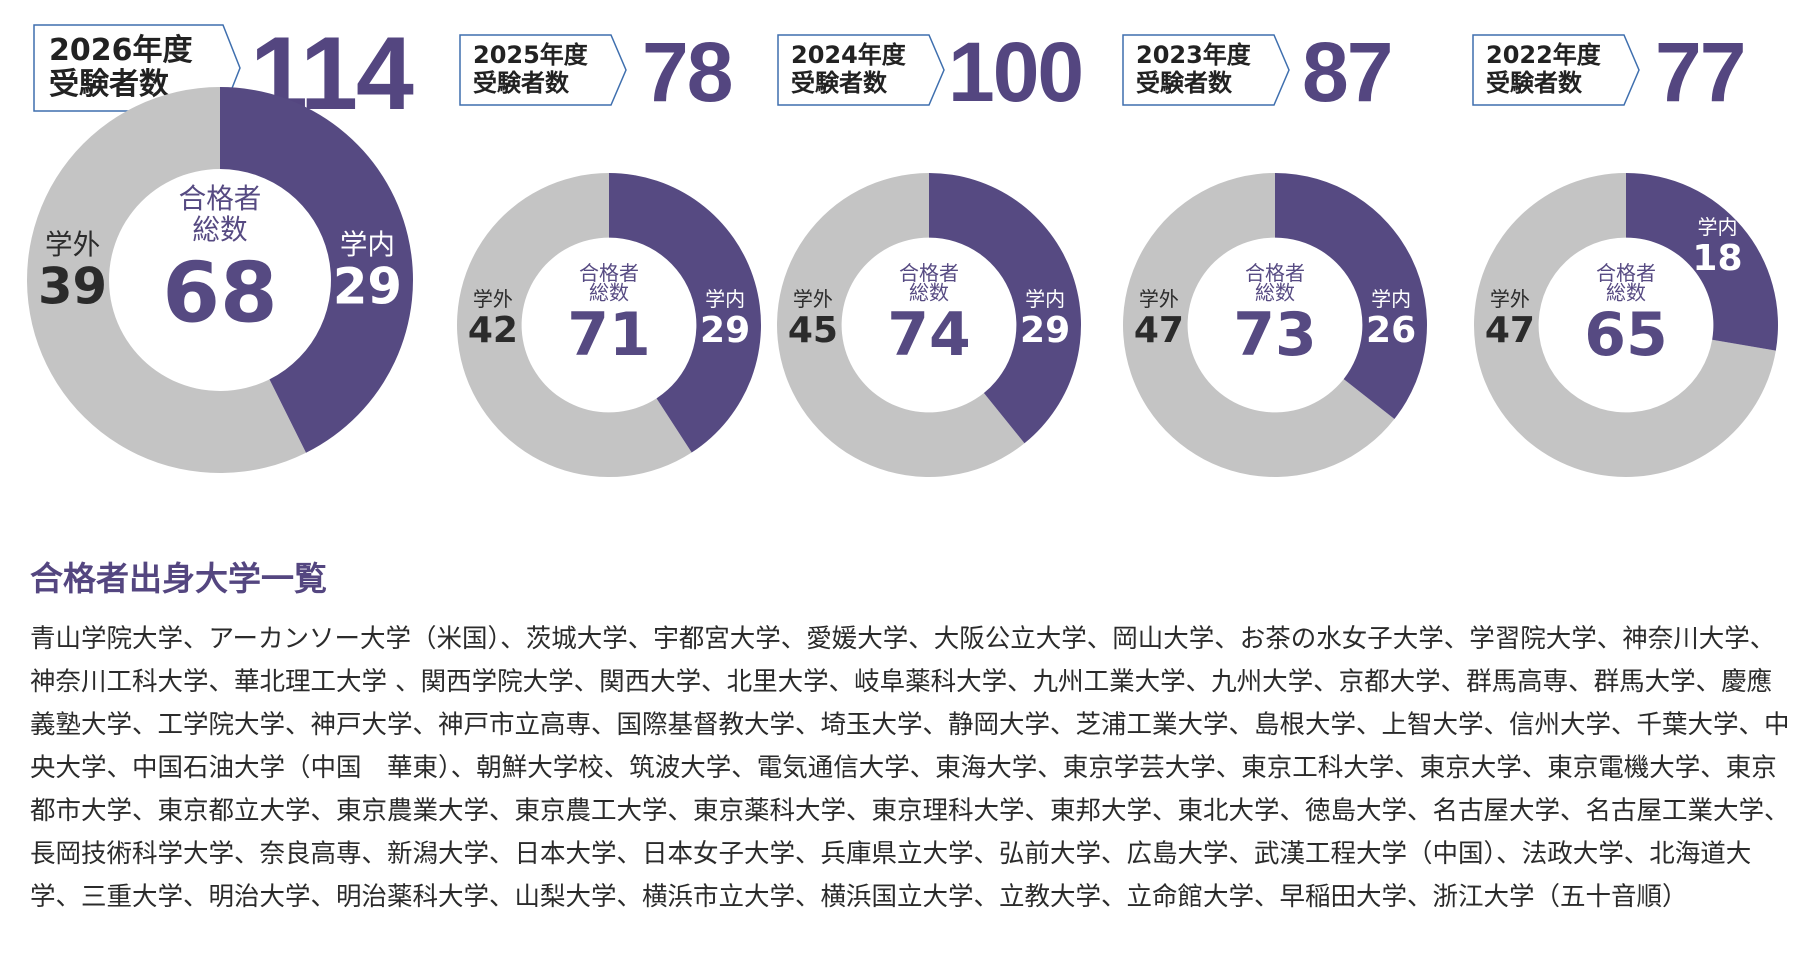  I want to click on center-total-value: 73, so click(1275, 335).